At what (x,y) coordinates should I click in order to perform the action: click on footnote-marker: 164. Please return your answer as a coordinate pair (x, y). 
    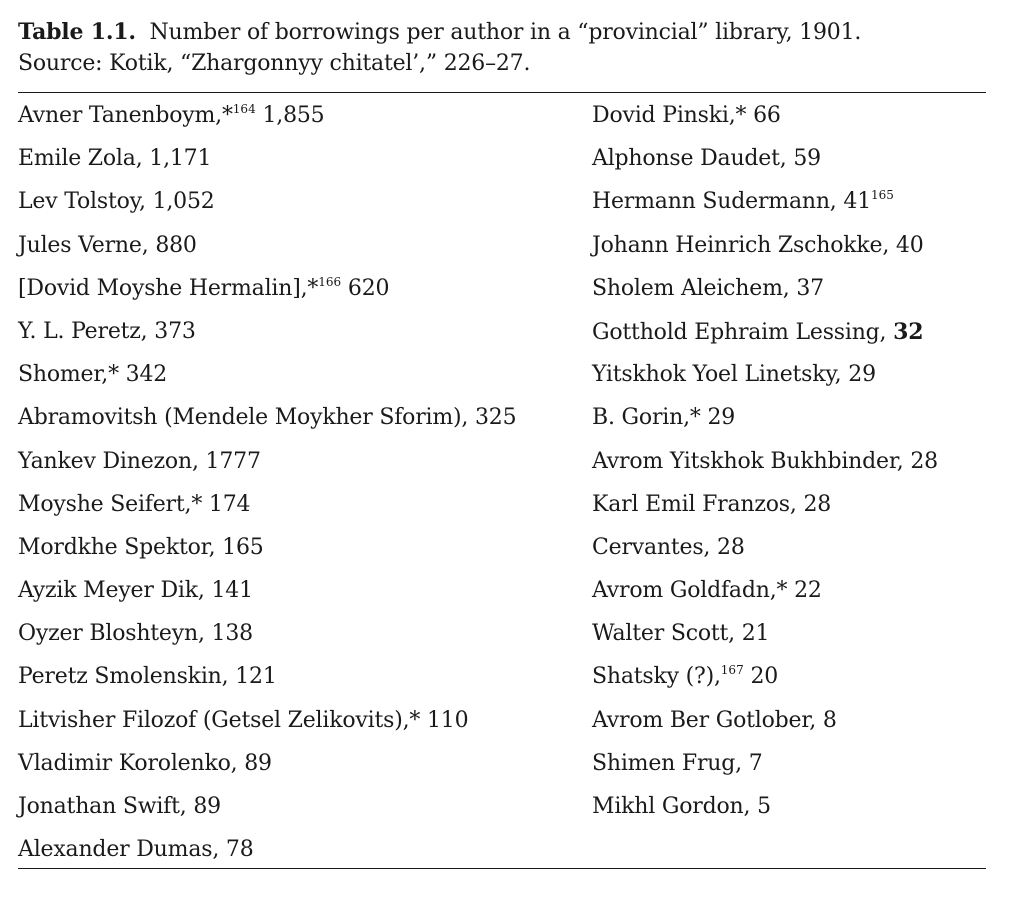
    Looking at the image, I should click on (244, 109).